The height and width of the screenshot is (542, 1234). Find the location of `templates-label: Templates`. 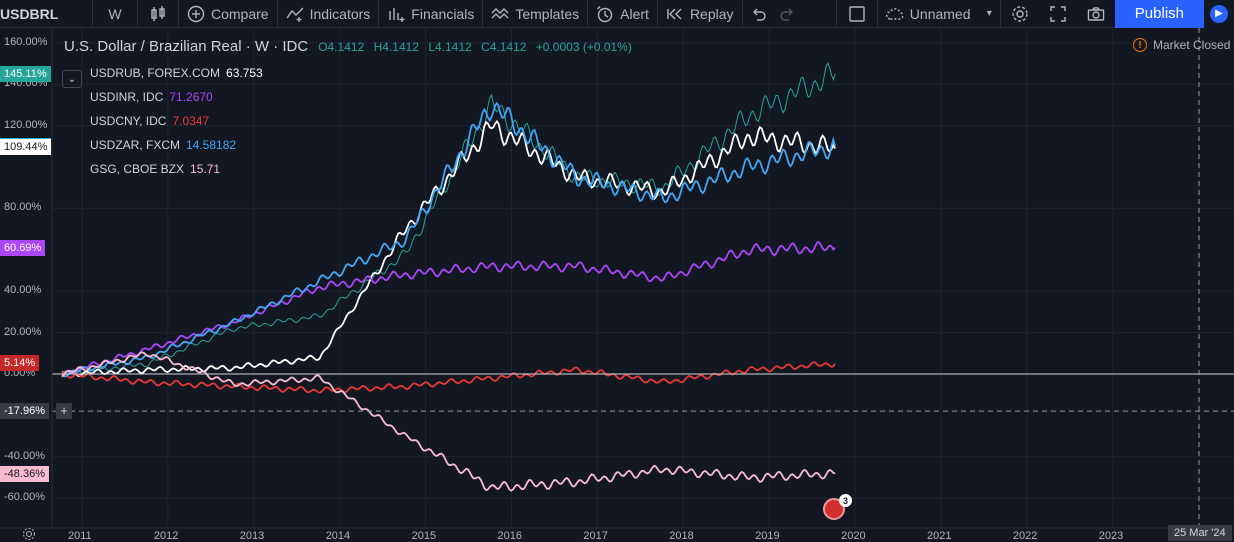

templates-label: Templates is located at coordinates (547, 13).